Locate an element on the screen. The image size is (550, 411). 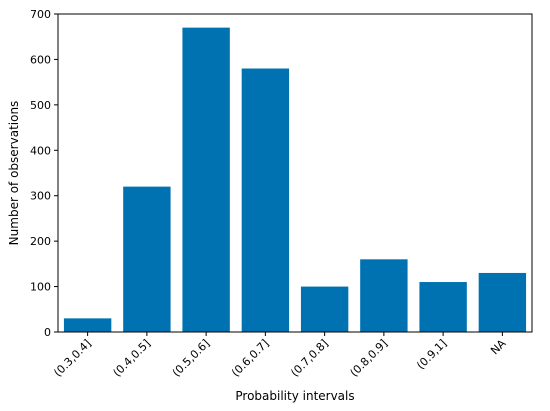
y-tick-label: 0 is located at coordinates (47, 332).